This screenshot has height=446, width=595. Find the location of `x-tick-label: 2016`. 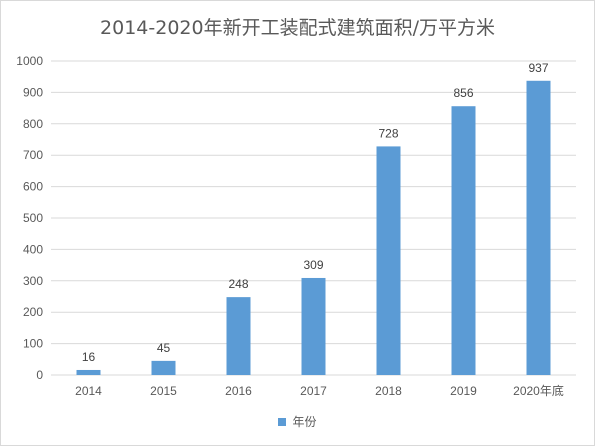

x-tick-label: 2016 is located at coordinates (238, 391).